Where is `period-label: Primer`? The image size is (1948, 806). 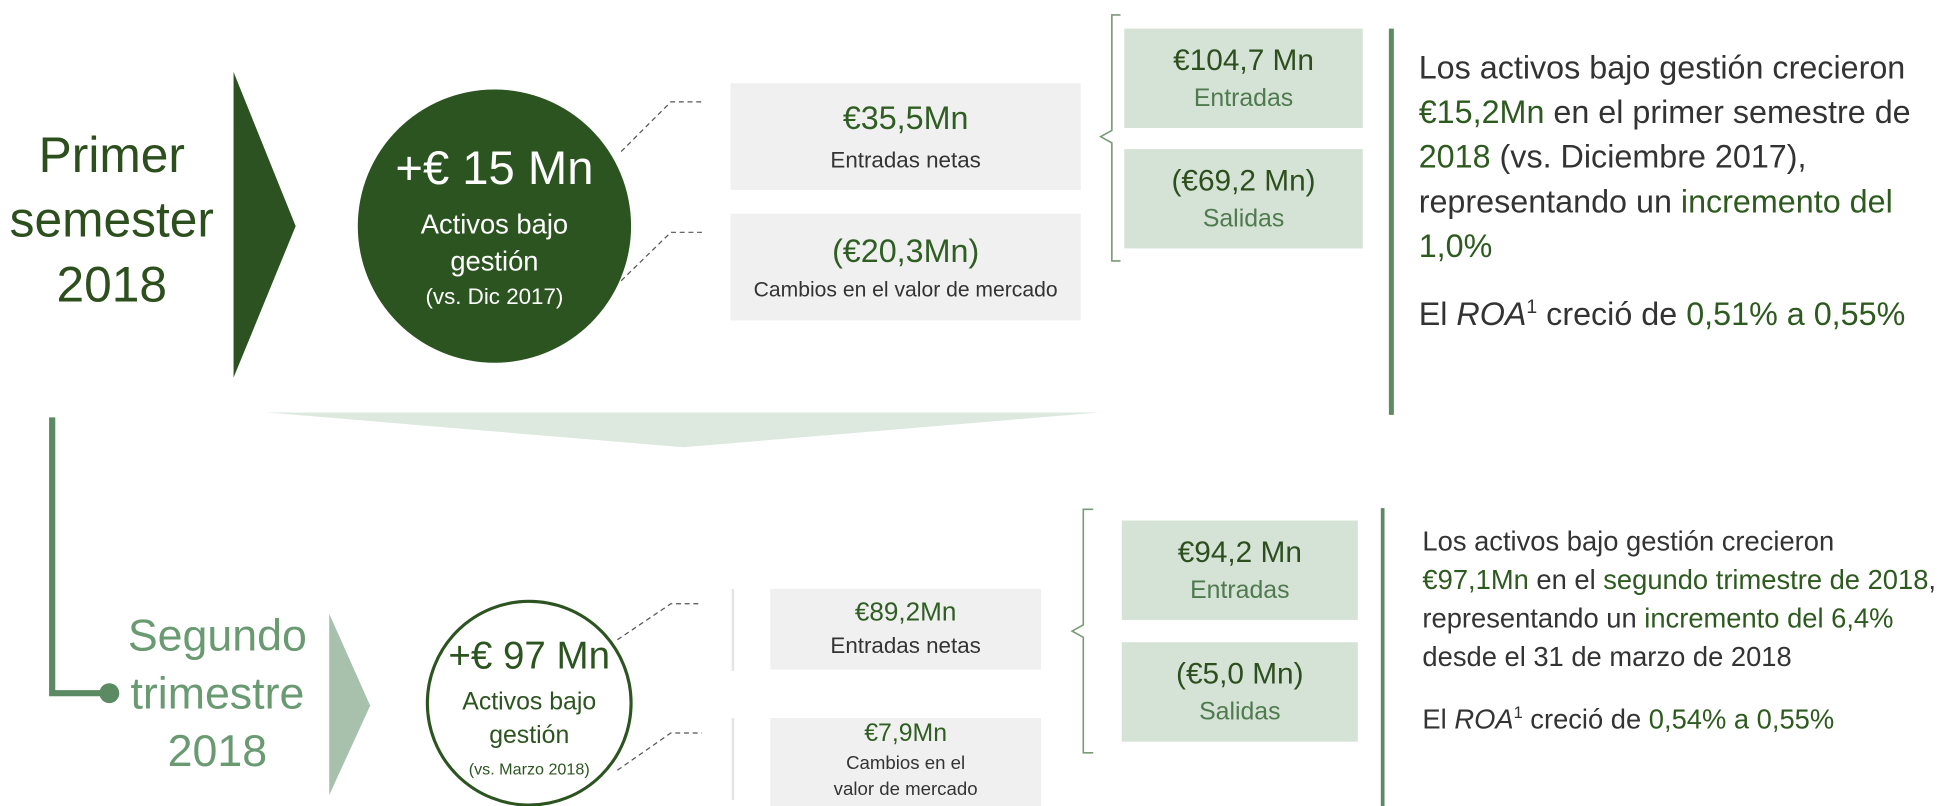 period-label: Primer is located at coordinates (112, 155).